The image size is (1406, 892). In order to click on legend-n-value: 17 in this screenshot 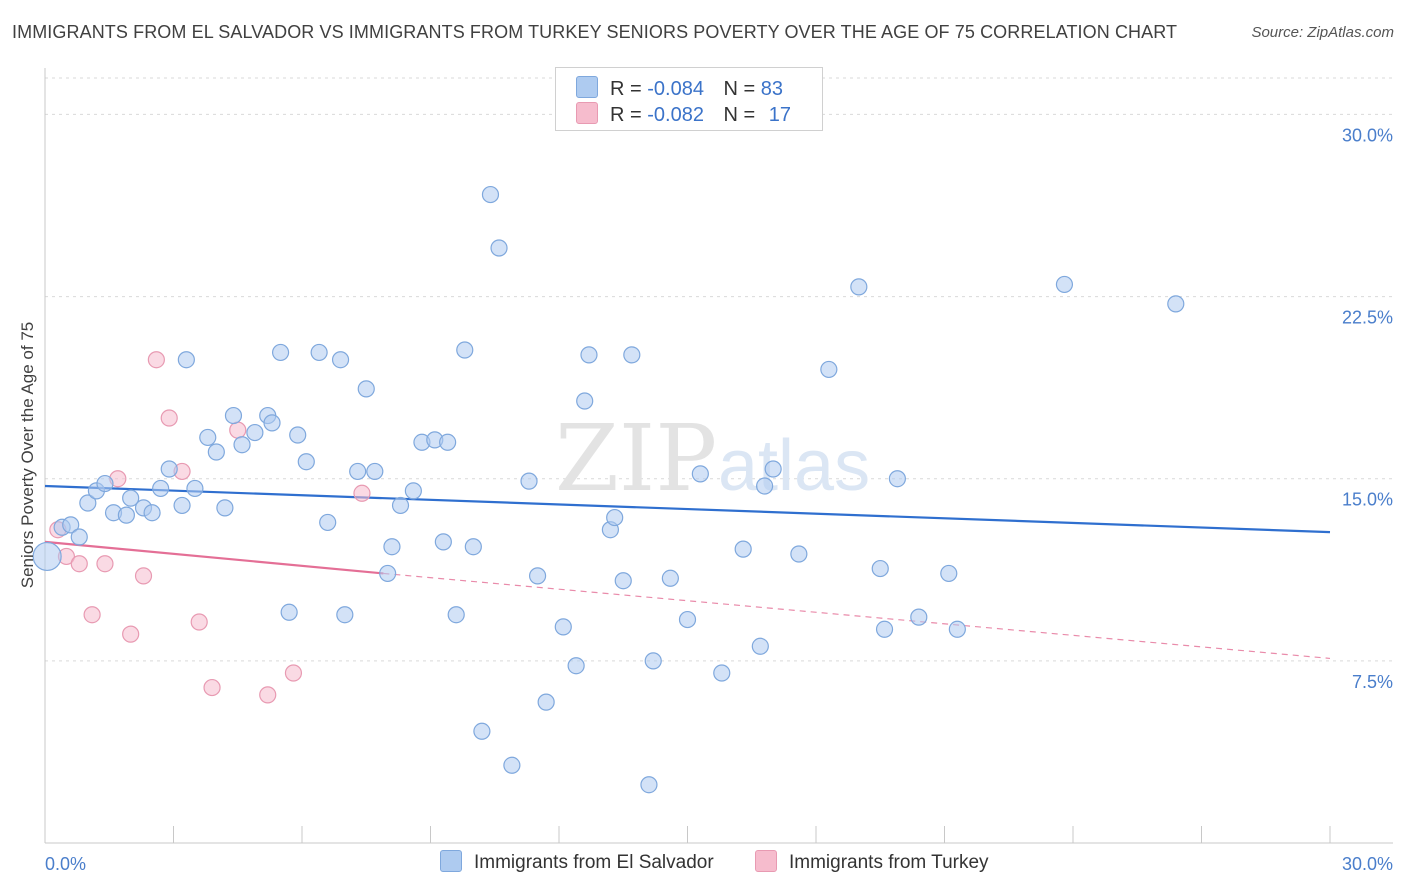, I will do `click(780, 115)`.